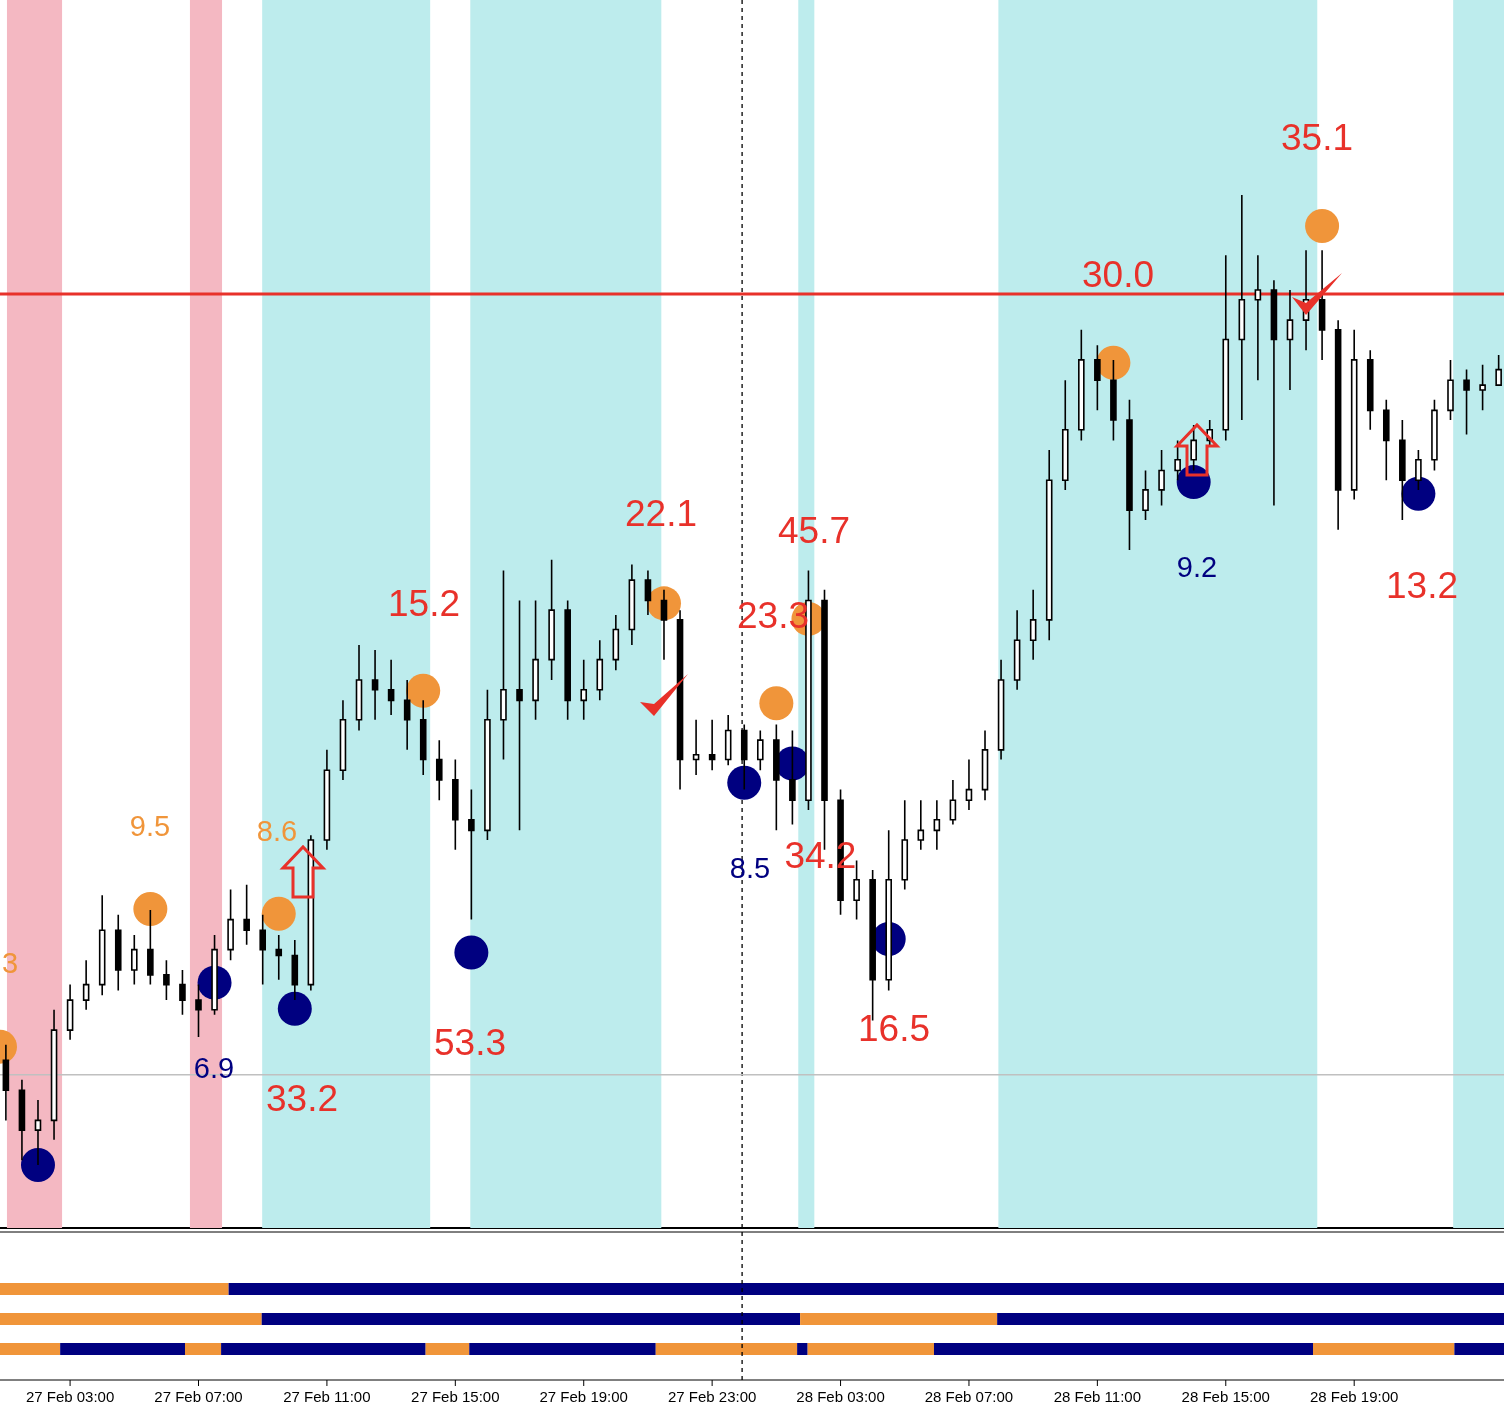 Image resolution: width=1504 pixels, height=1420 pixels. I want to click on annotation: 15.2, so click(424, 603).